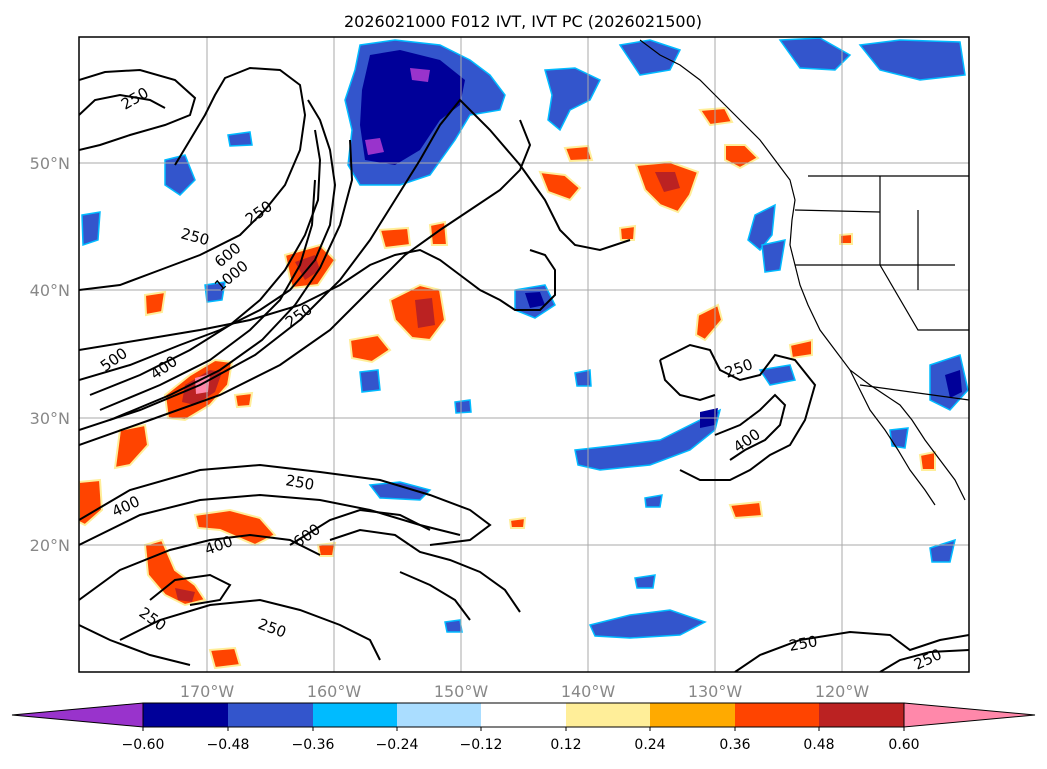 The image size is (1047, 769). I want to click on neg-anomaly-mid-core, so click(535, 300).